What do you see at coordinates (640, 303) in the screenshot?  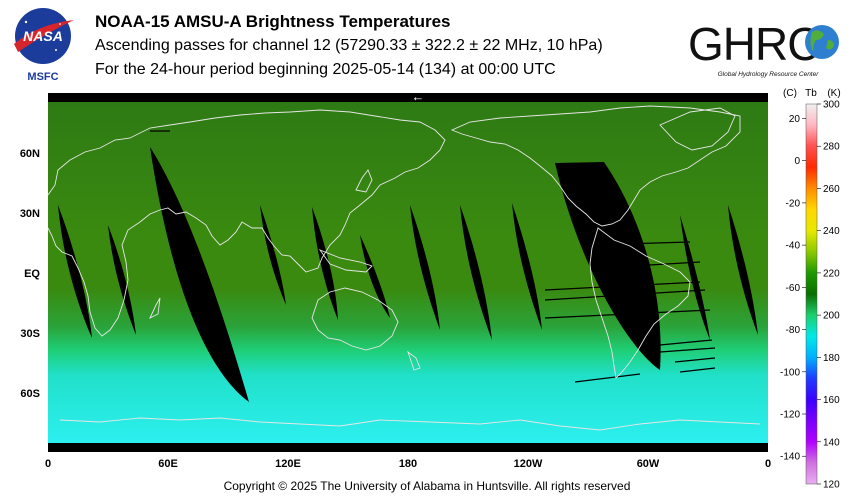 I see `coast-south-america` at bounding box center [640, 303].